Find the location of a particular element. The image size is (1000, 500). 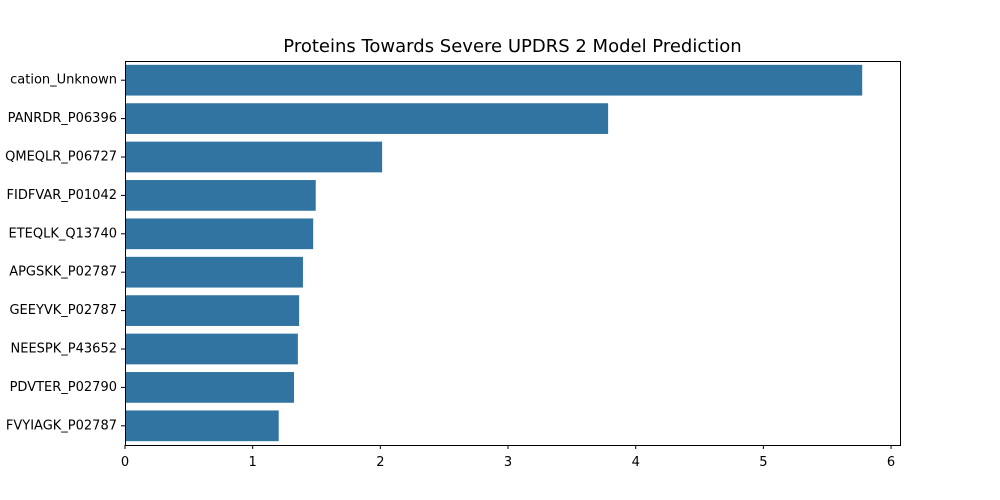

x-tick-label: 1 is located at coordinates (253, 462).